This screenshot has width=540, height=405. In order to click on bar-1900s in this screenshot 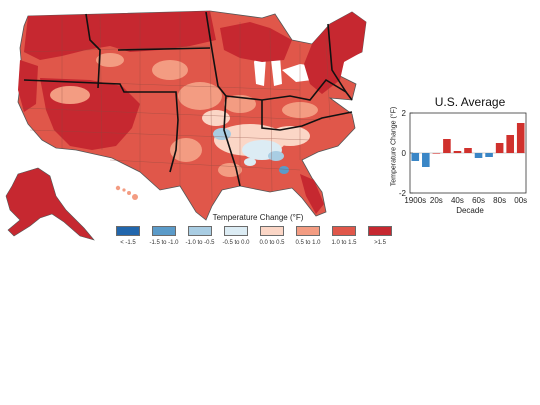, I will do `click(415, 157)`.